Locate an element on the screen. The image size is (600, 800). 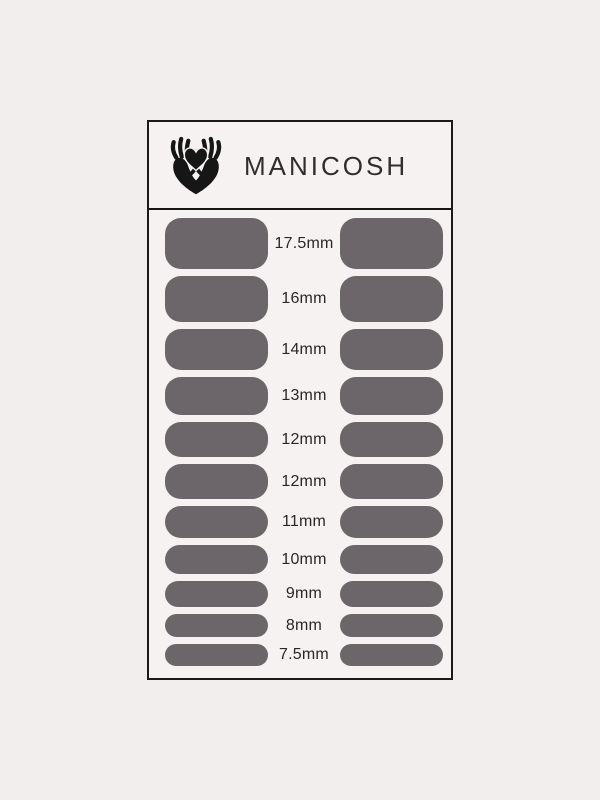
size-label: 17.5mm is located at coordinates (304, 243).